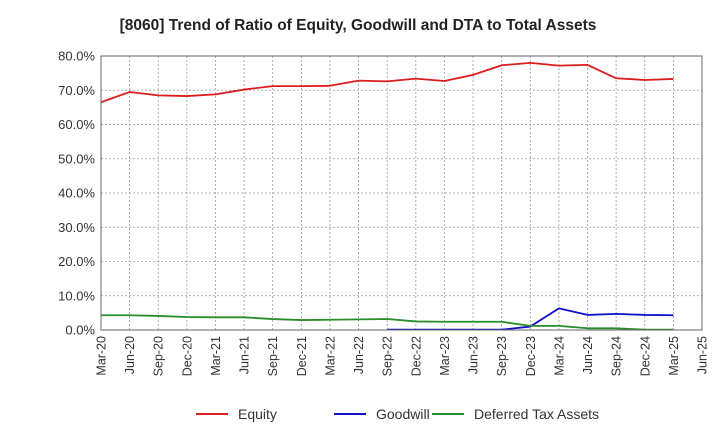  I want to click on x-tick-label: Sep-23, so click(502, 356).